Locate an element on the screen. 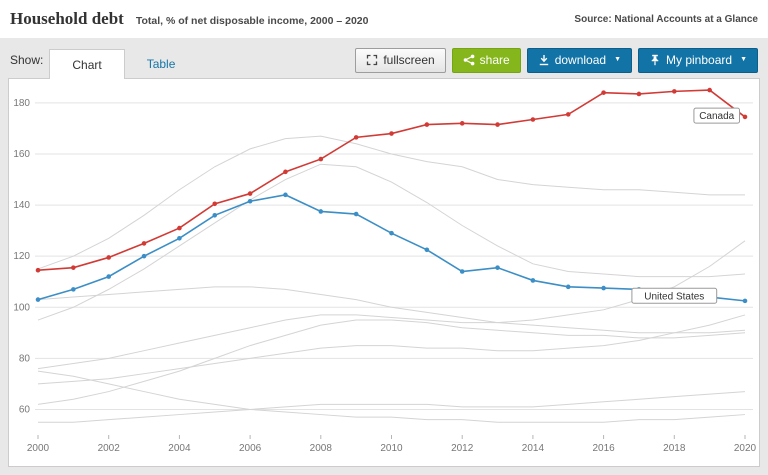  view-tabs: Chart Table is located at coordinates (123, 64).